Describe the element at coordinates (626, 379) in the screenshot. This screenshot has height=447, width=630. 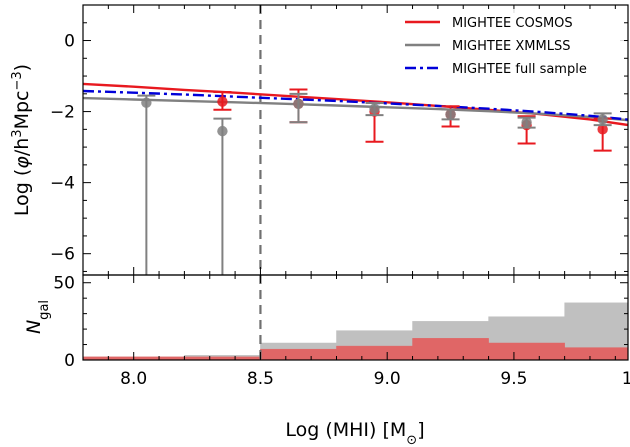
I see `x-tick-label-4: 10.0` at that location.